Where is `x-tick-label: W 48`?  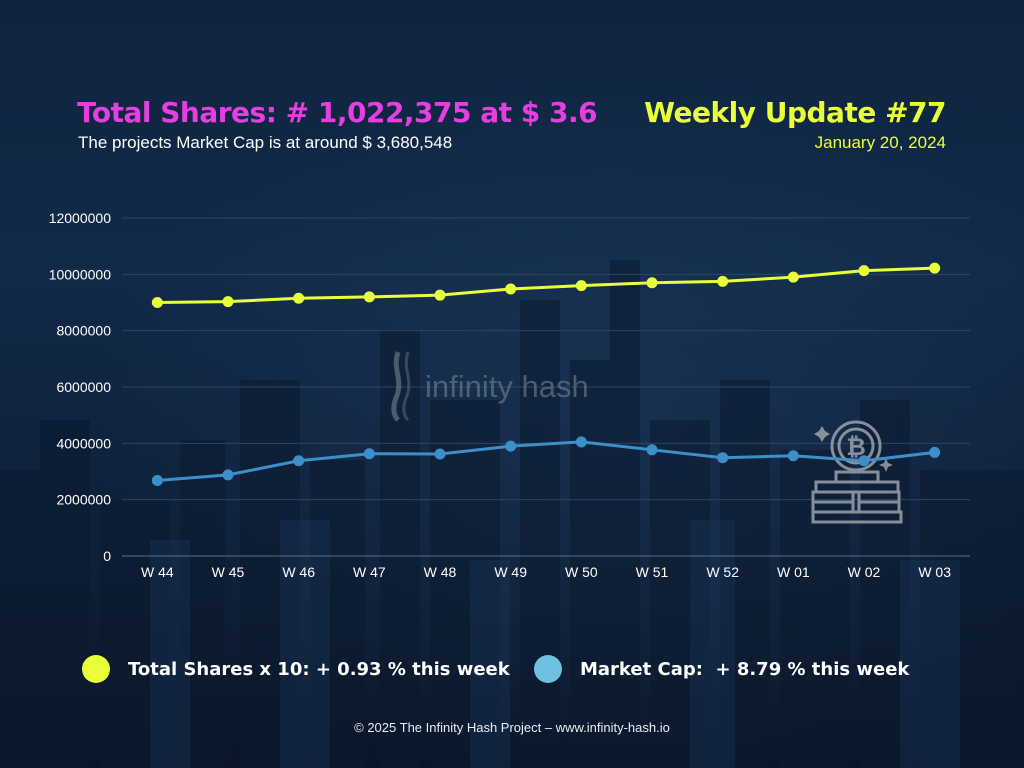 x-tick-label: W 48 is located at coordinates (440, 572).